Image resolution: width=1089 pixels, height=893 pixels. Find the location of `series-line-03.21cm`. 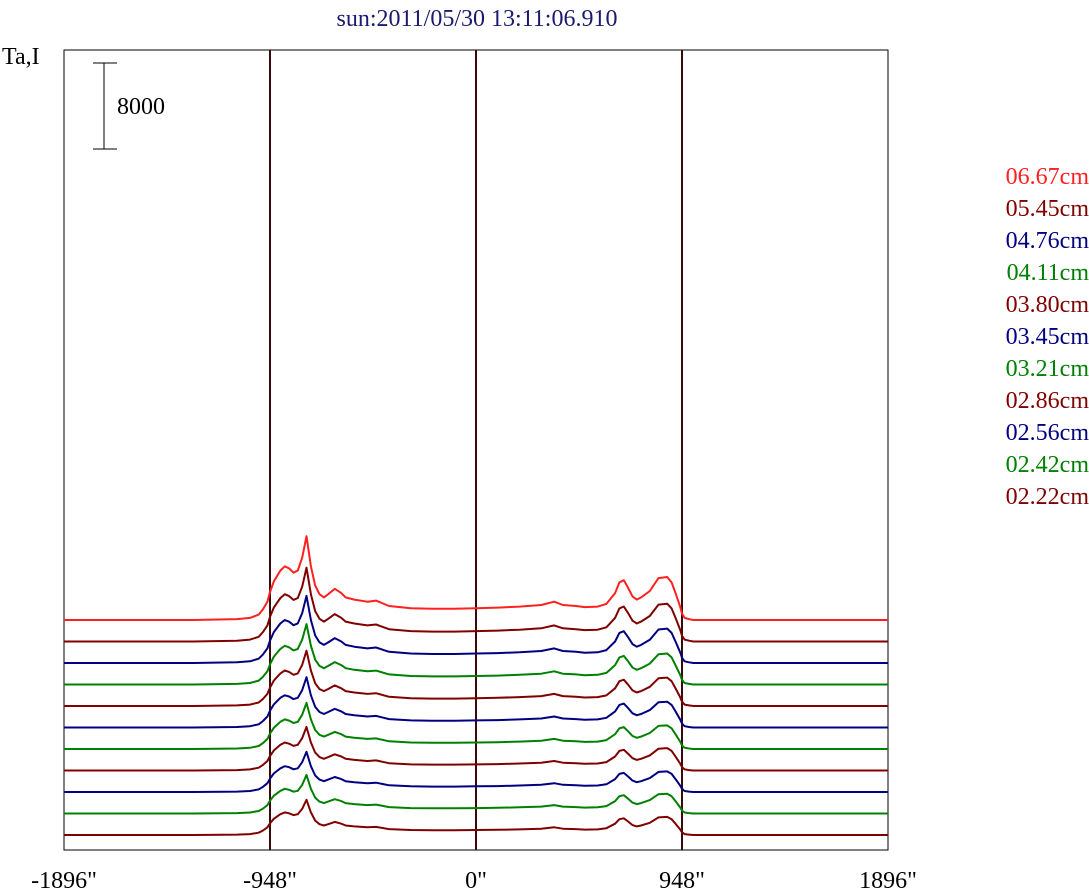

series-line-03.21cm is located at coordinates (476, 725).